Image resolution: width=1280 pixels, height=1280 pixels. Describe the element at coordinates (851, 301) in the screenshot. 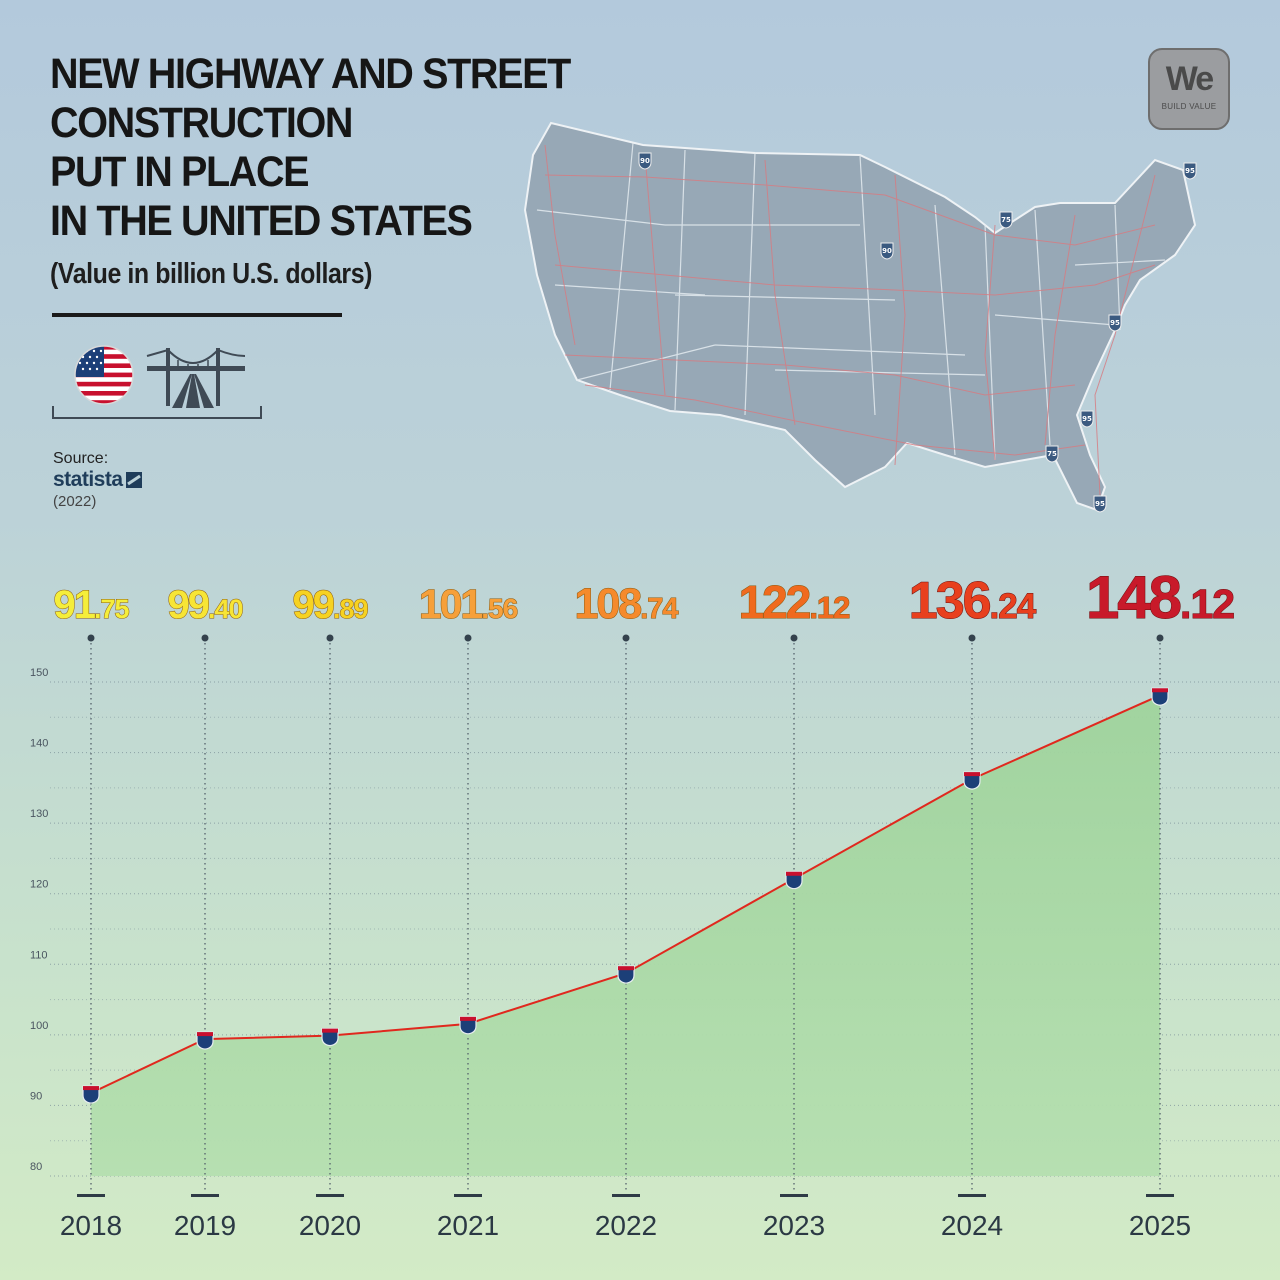

I see `state-borders` at that location.